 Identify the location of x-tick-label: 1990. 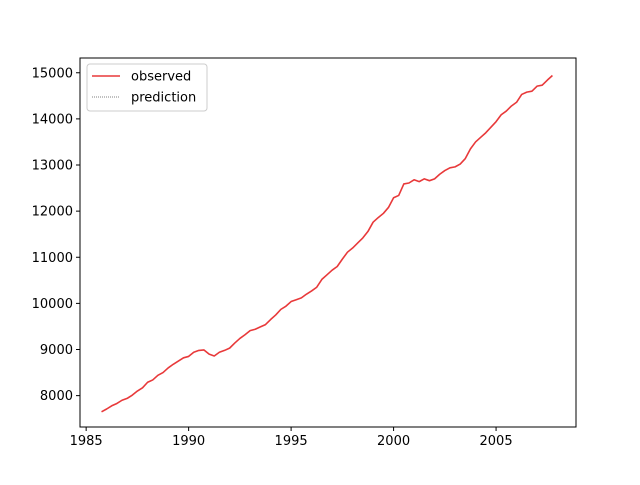
(188, 441).